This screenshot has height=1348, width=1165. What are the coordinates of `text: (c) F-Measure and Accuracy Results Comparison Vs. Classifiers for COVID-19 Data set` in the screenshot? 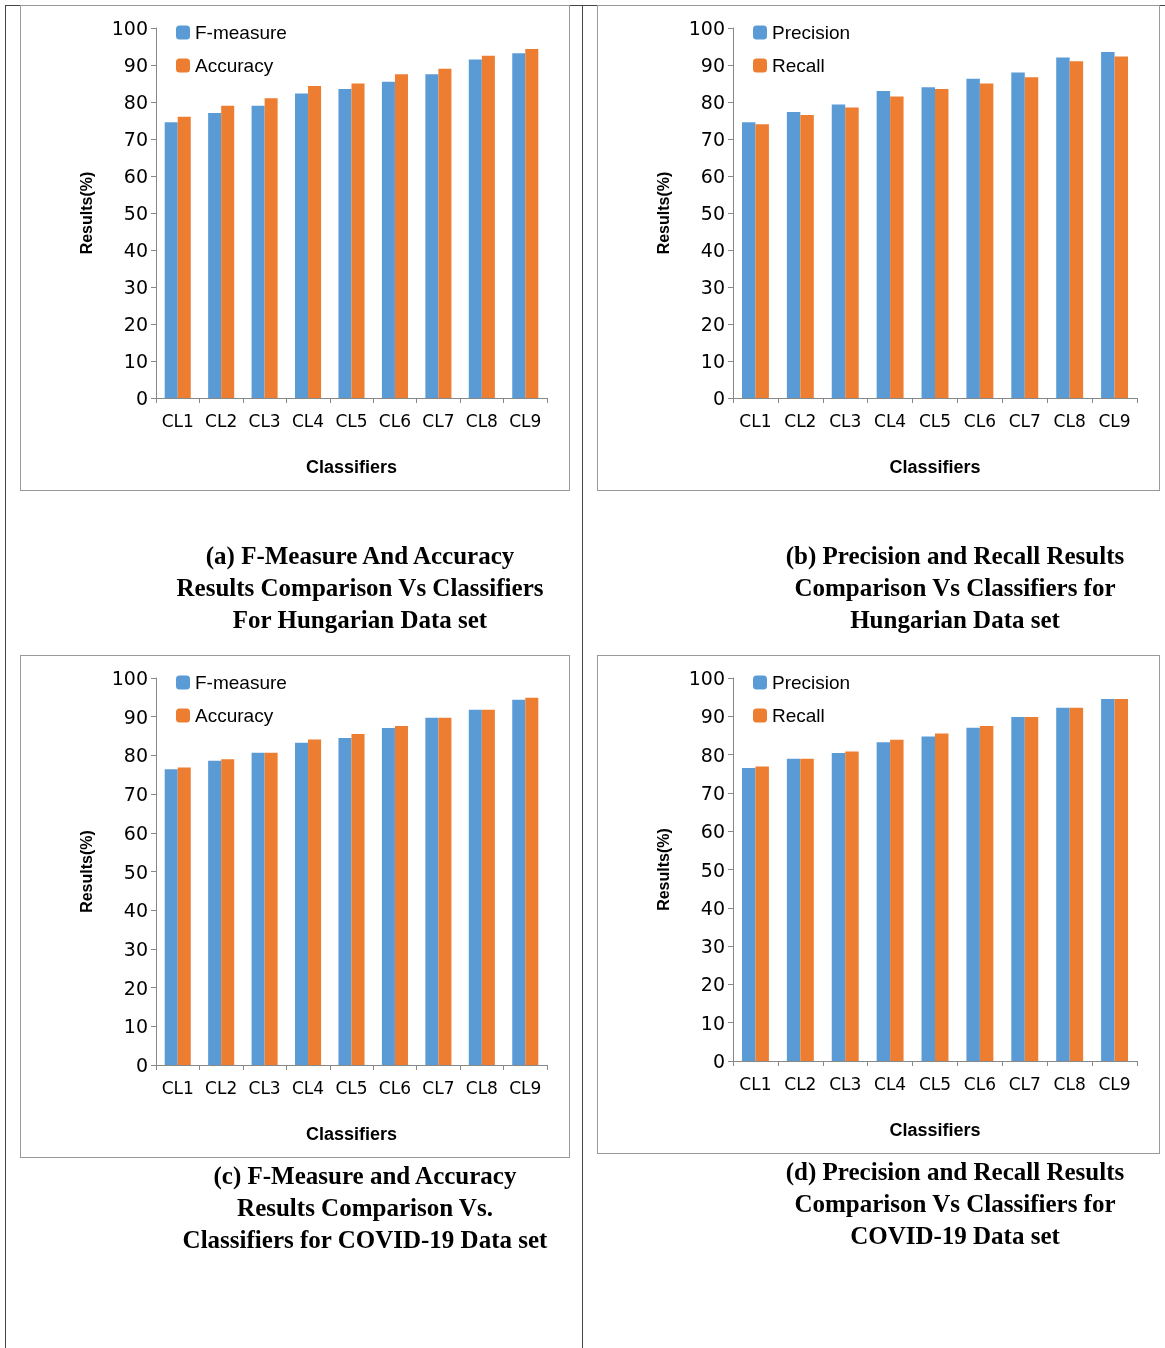 It's located at (365, 1208).